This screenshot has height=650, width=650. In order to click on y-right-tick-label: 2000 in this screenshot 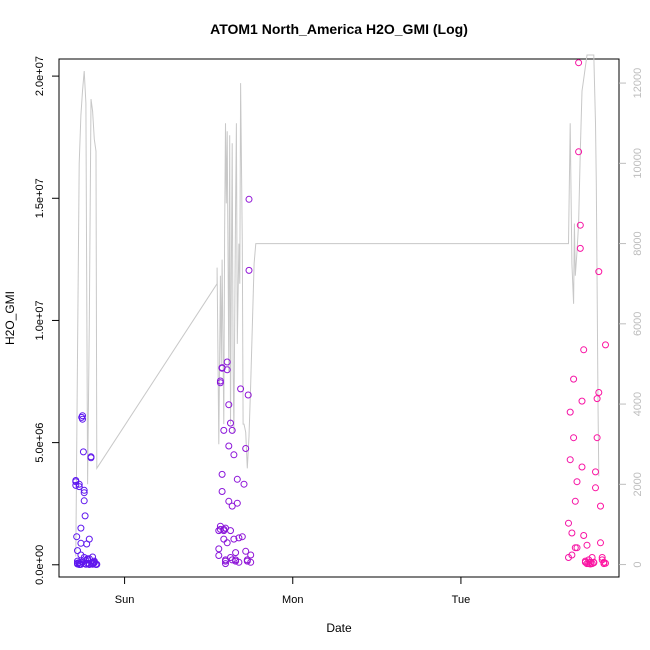, I will do `click(638, 484)`.